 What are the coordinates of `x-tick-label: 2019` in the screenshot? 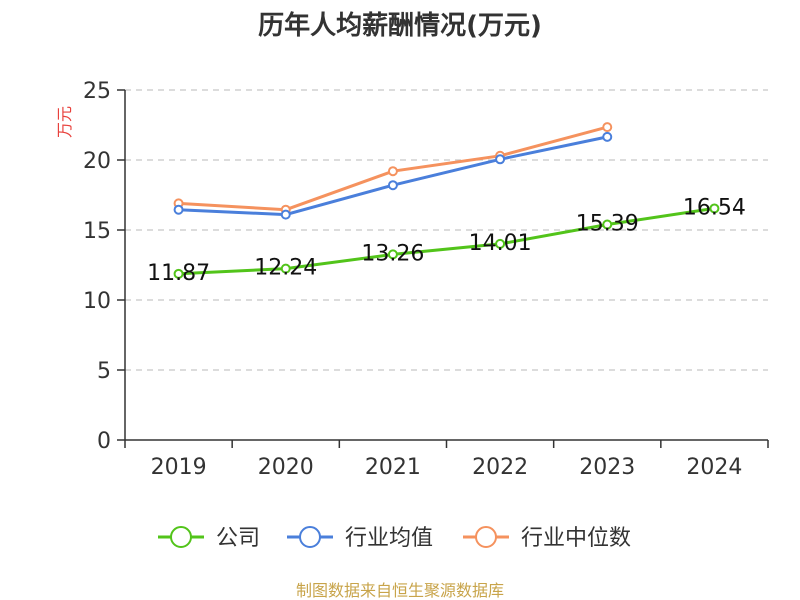 It's located at (179, 467).